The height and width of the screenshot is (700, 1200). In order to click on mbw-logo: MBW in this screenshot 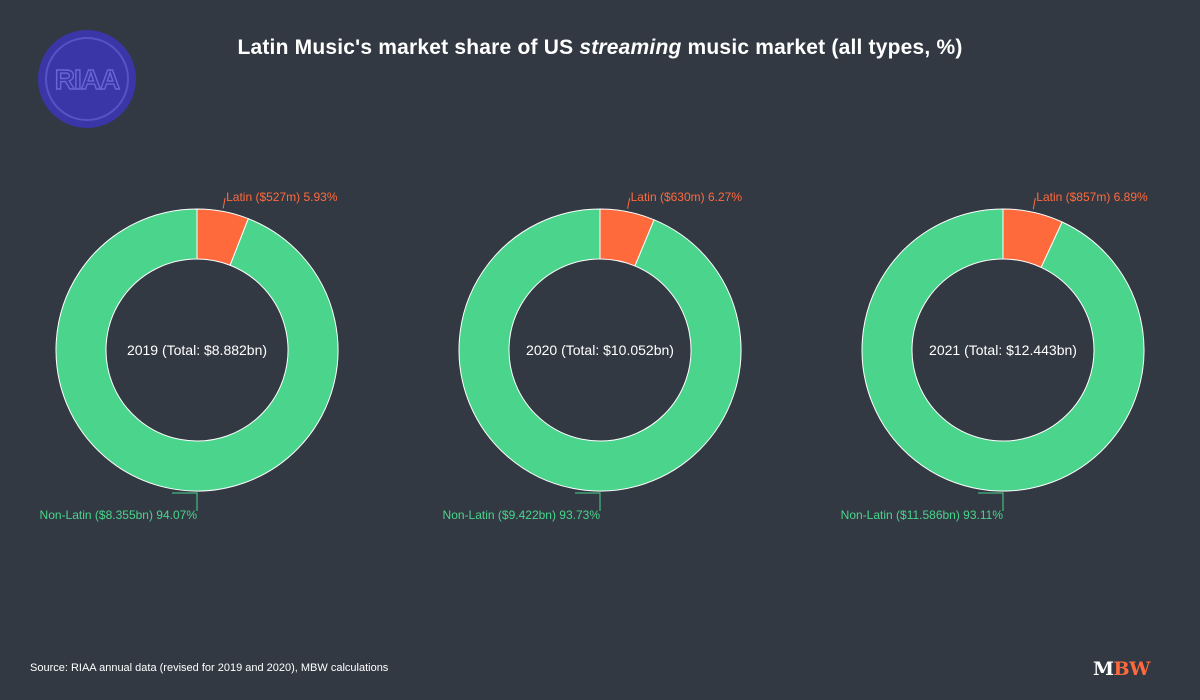, I will do `click(1121, 669)`.